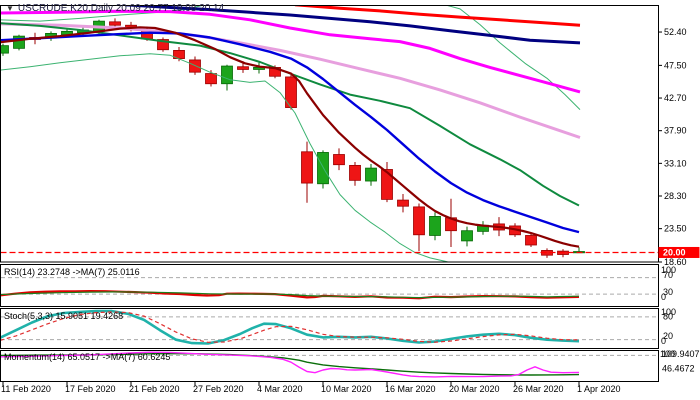 The image size is (700, 400). What do you see at coordinates (675, 32) in the screenshot?
I see `price-tick-label: 52.40` at bounding box center [675, 32].